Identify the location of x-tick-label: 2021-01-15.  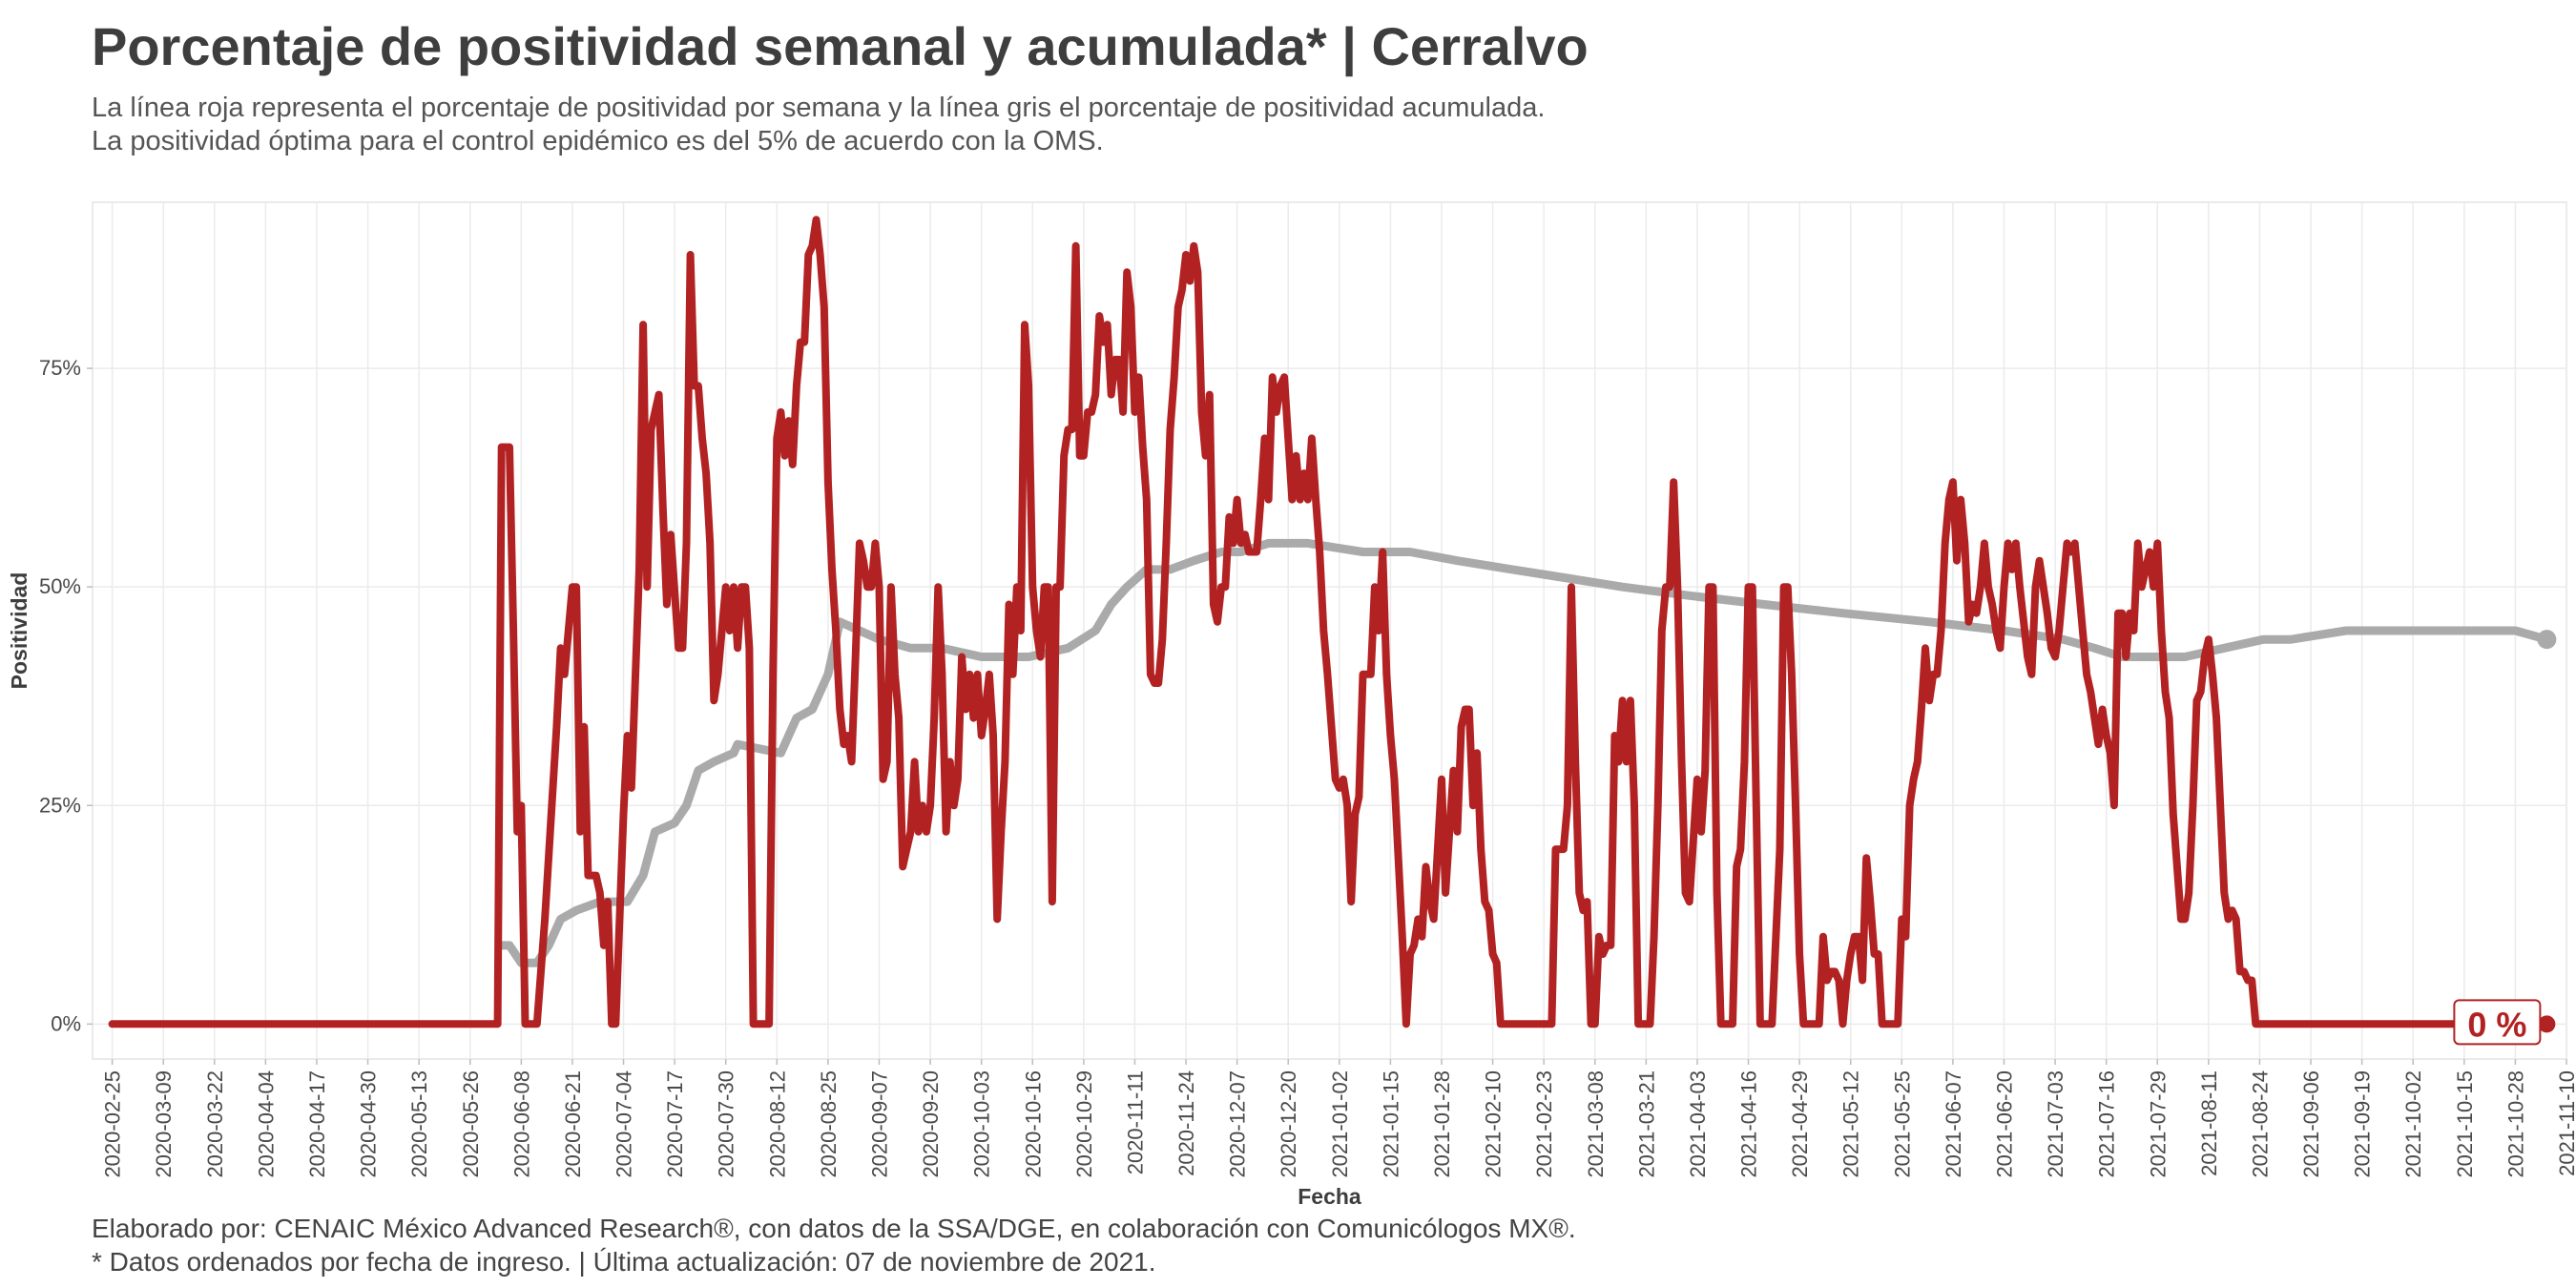
(1390, 1124).